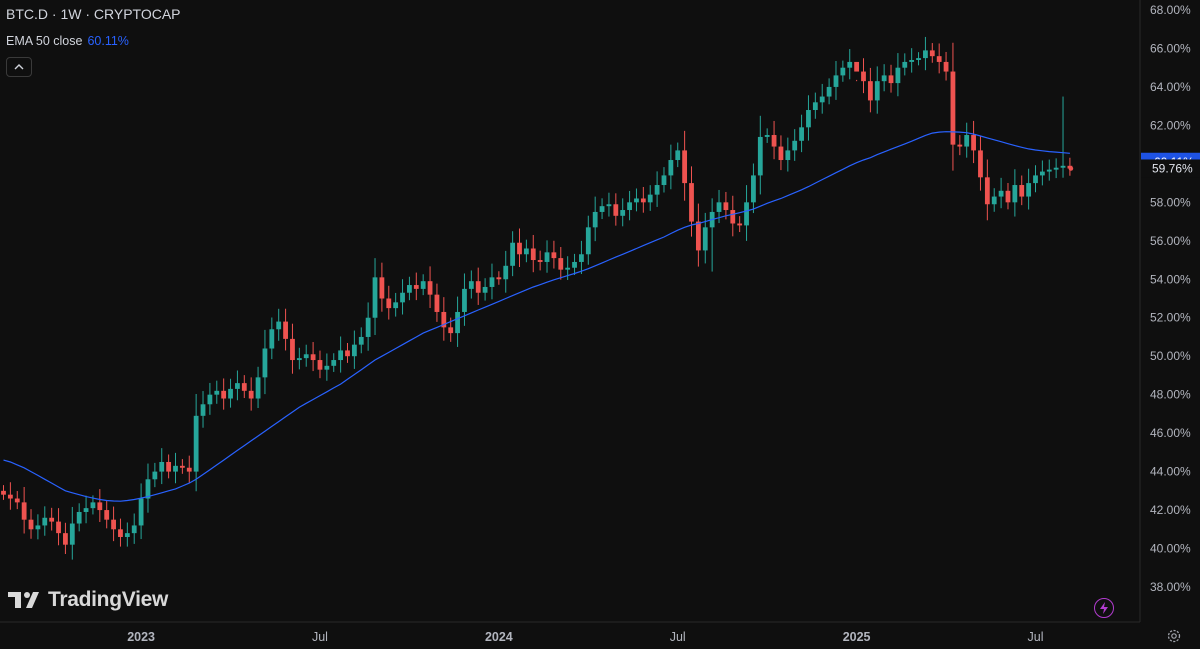  What do you see at coordinates (19, 67) in the screenshot?
I see `collapse-legend-button` at bounding box center [19, 67].